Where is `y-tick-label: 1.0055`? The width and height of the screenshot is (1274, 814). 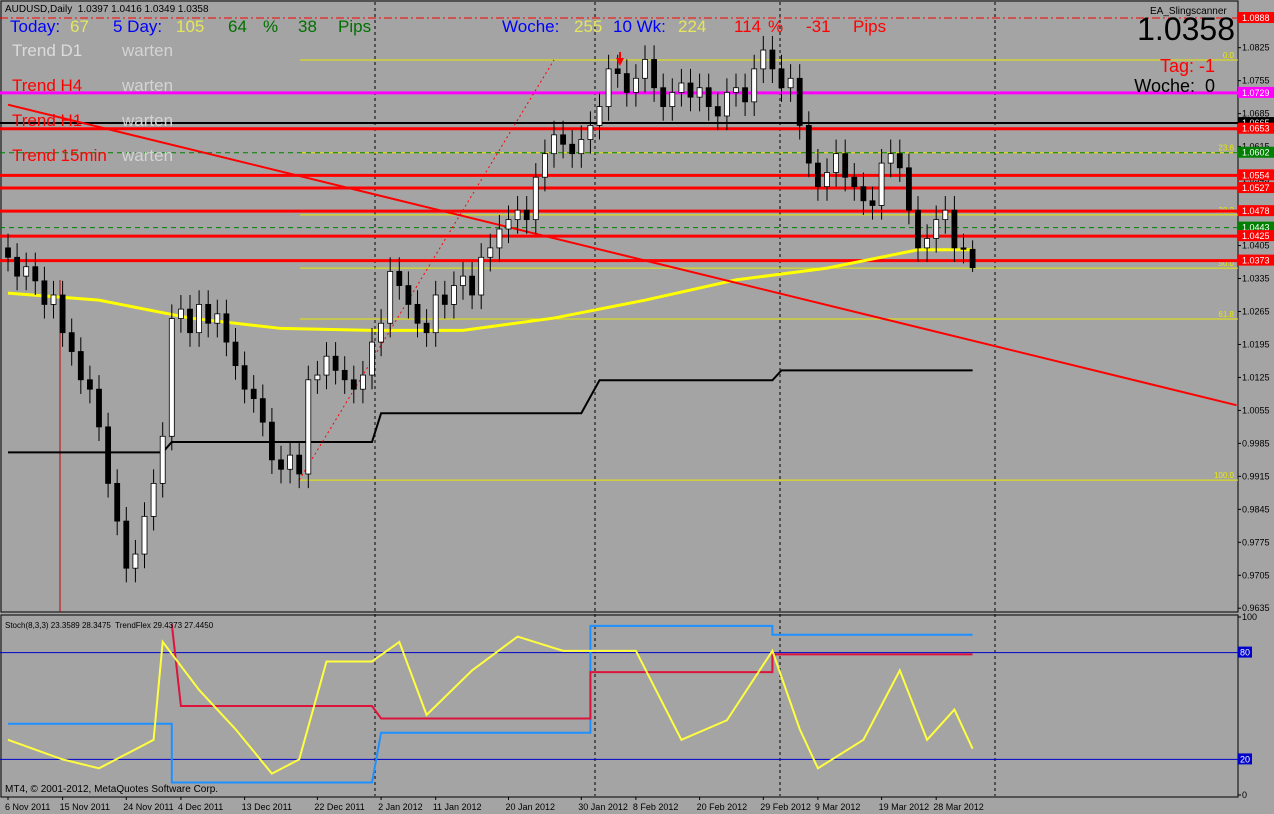 y-tick-label: 1.0055 is located at coordinates (1256, 410).